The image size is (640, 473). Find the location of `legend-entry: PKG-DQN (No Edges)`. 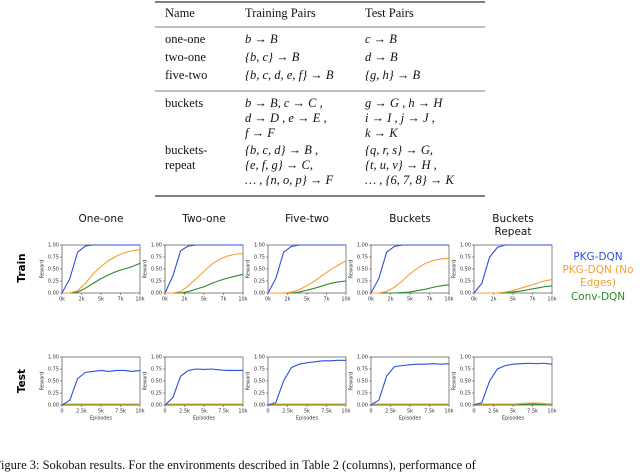

legend-entry: PKG-DQN (No Edges) is located at coordinates (598, 276).